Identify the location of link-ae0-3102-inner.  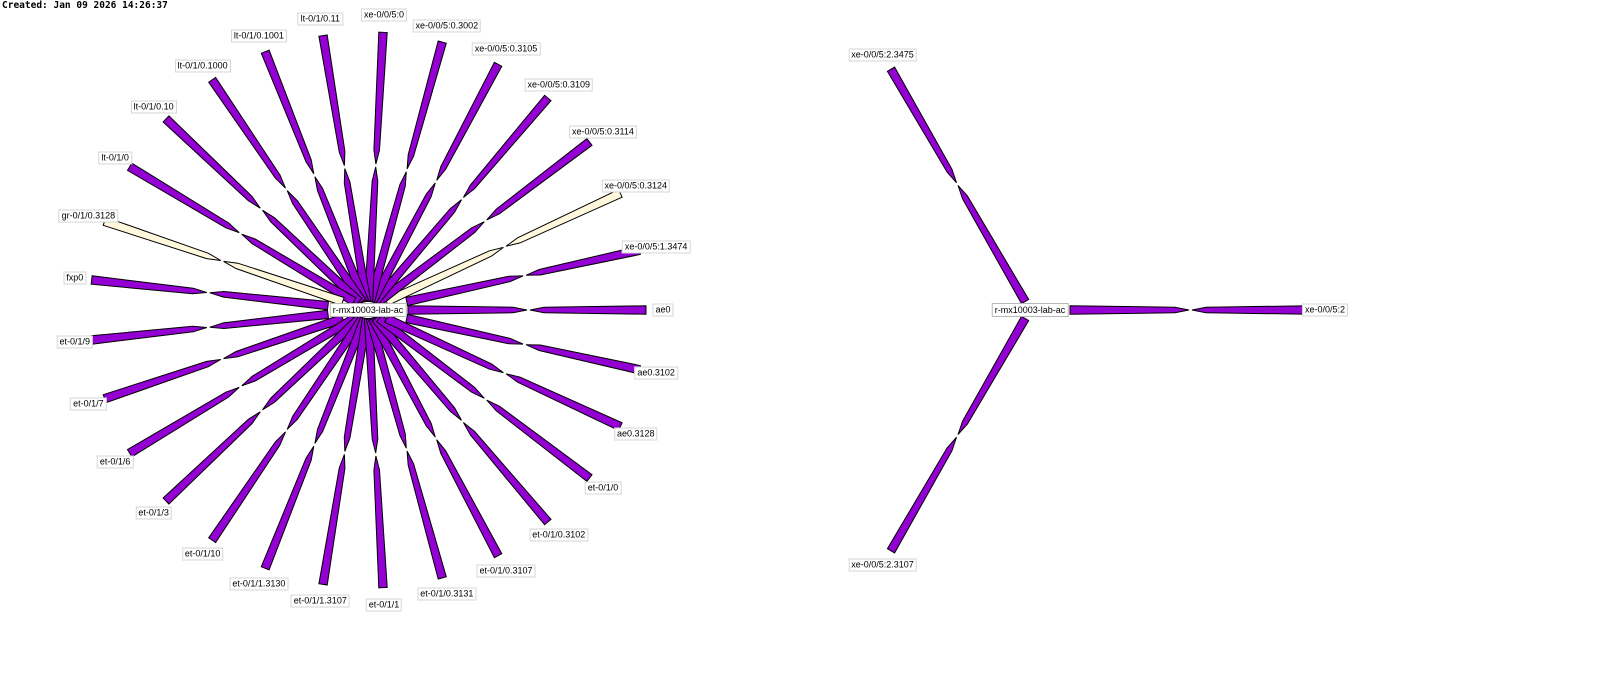
(464, 329).